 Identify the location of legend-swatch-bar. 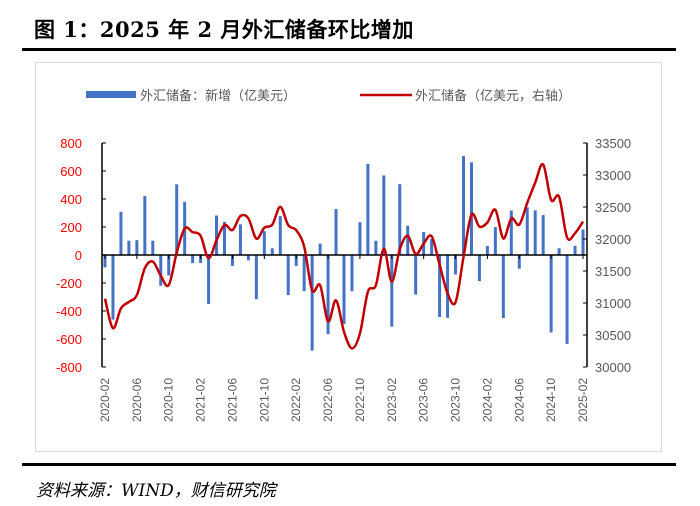
(111, 94).